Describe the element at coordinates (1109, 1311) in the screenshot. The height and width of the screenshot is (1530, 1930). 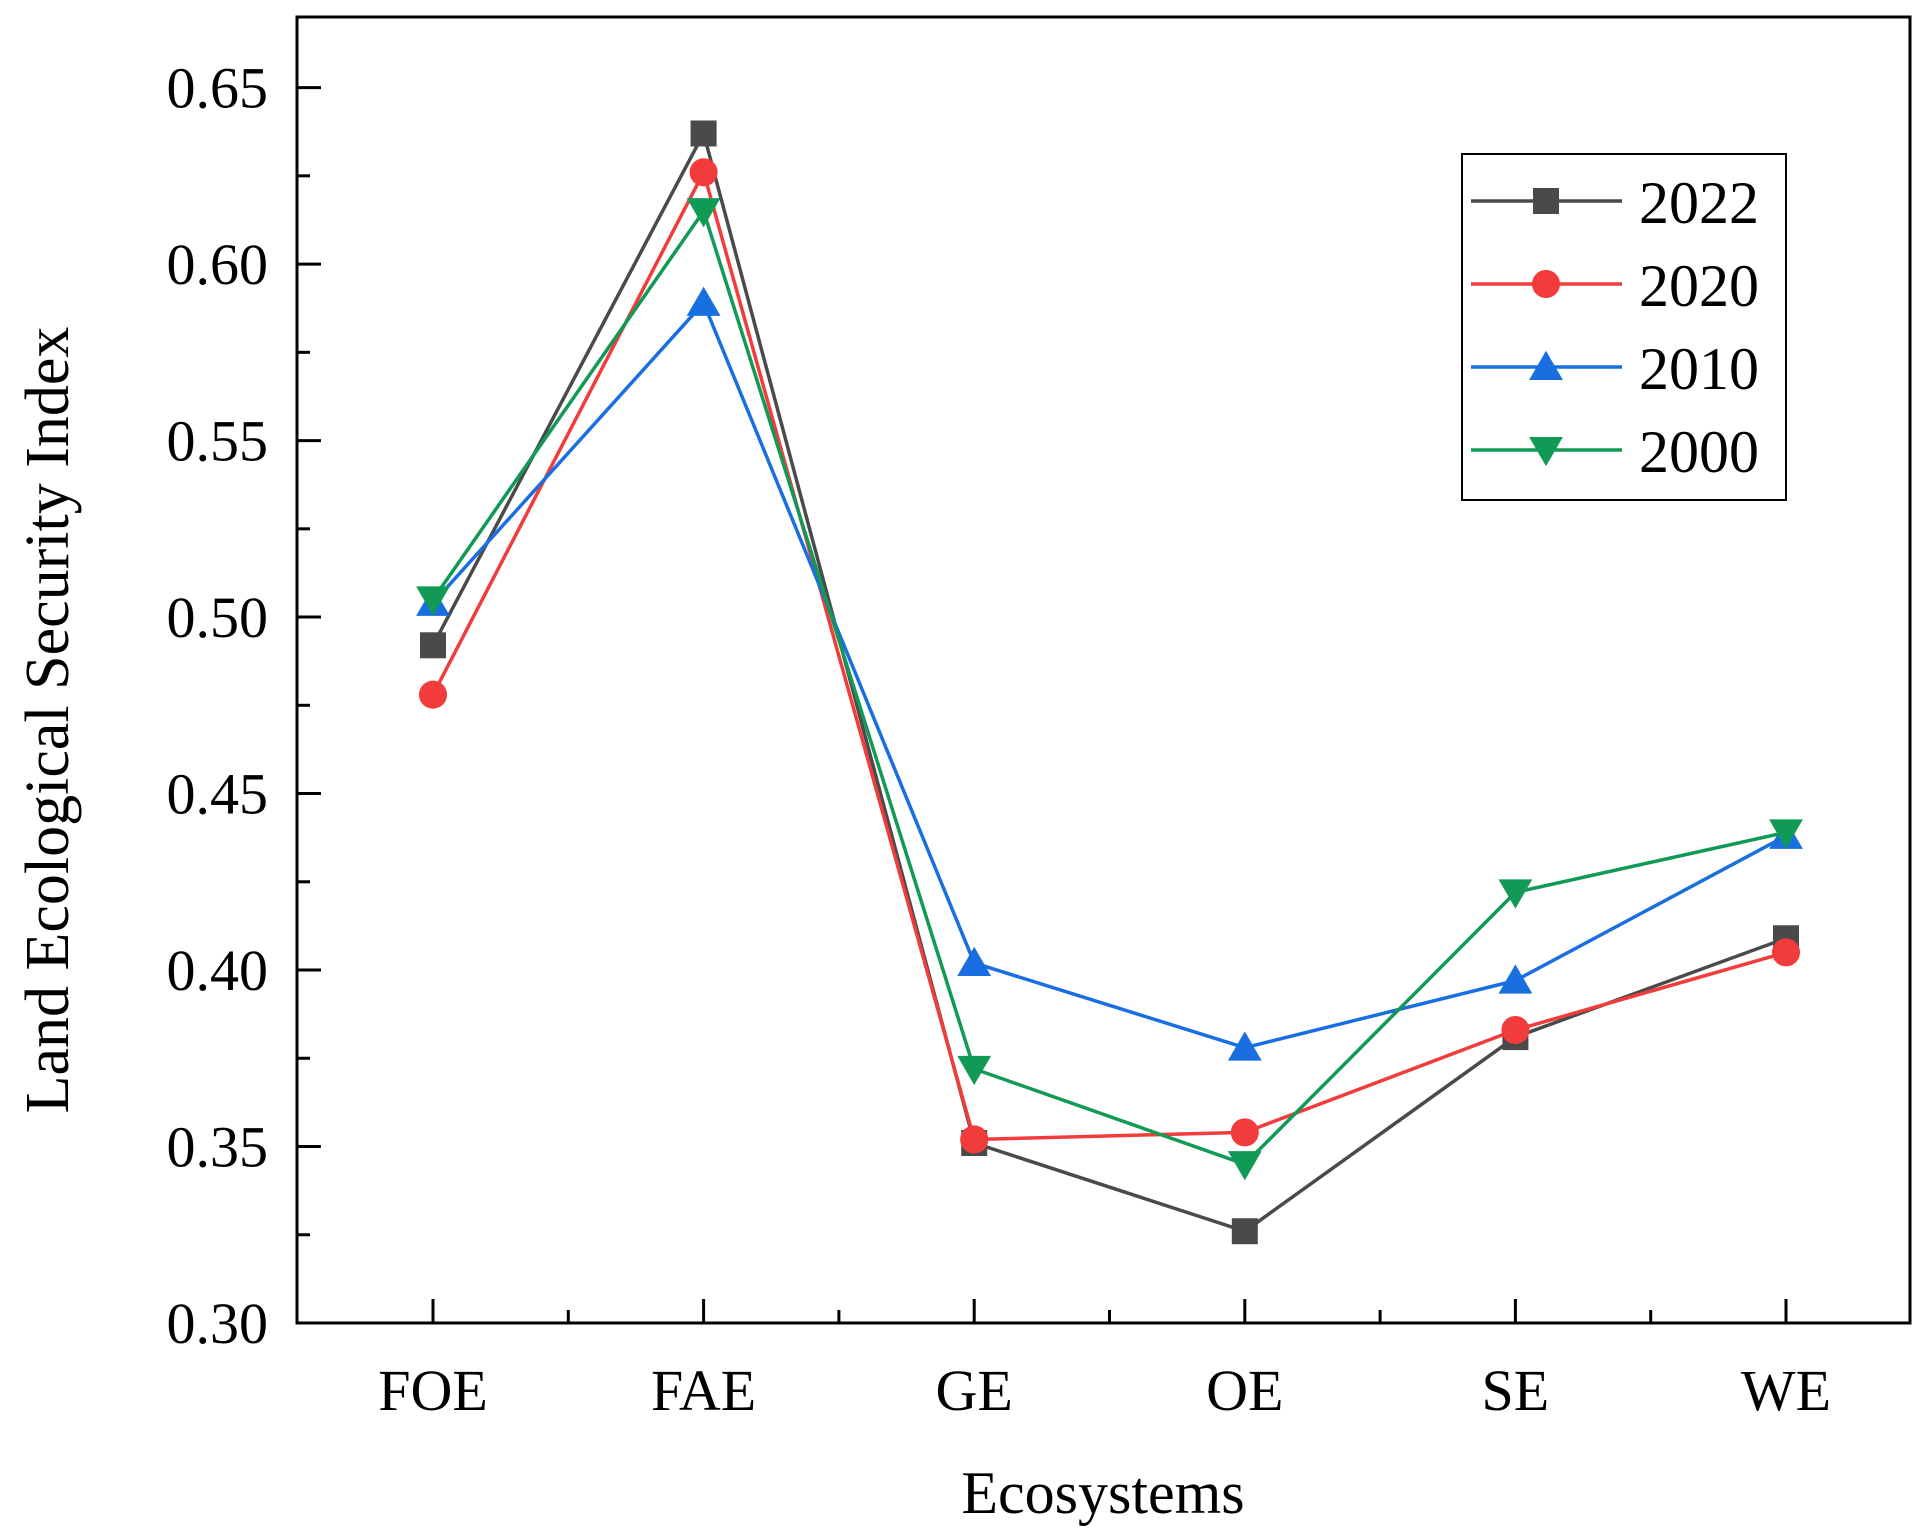
I see `x-axis-ticks` at that location.